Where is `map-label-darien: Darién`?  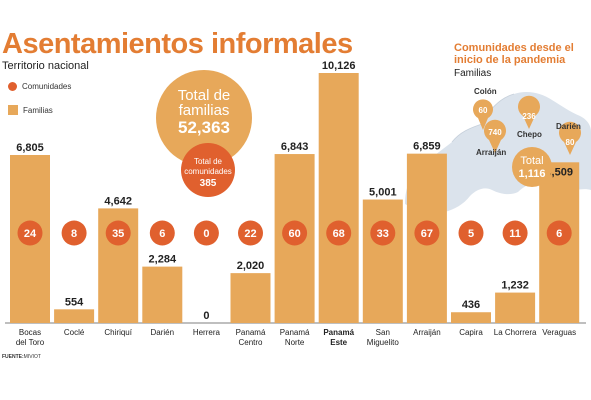 map-label-darien: Darién is located at coordinates (568, 126).